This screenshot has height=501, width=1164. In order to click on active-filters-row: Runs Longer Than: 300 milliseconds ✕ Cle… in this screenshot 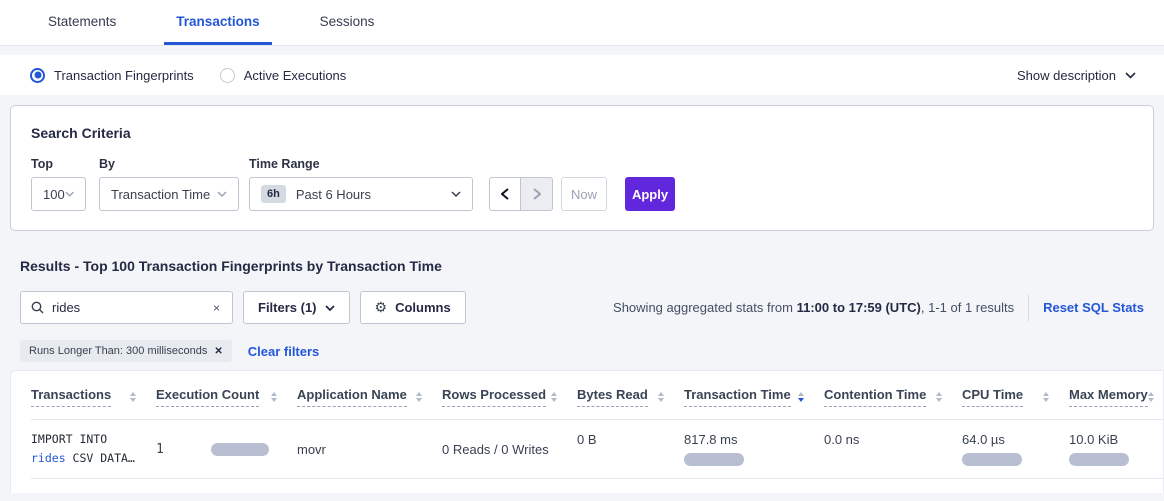, I will do `click(582, 351)`.